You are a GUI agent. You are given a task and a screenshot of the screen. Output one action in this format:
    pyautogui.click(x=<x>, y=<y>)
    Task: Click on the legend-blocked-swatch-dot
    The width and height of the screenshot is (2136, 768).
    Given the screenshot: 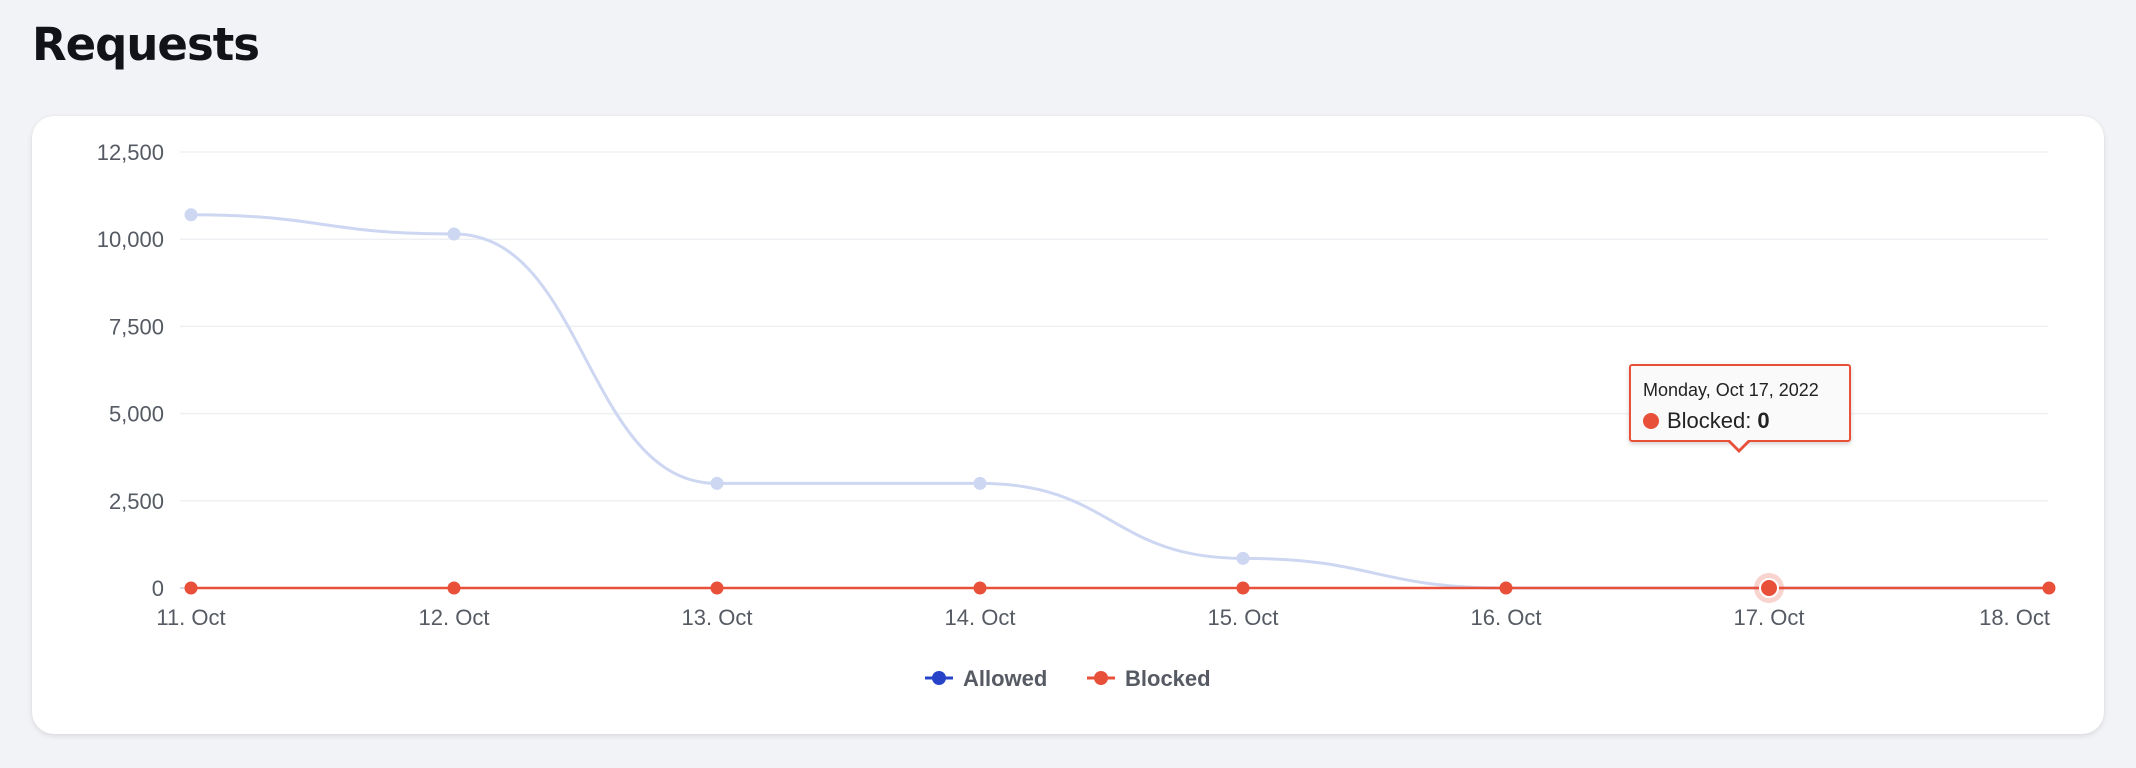 What is the action you would take?
    pyautogui.click(x=1101, y=678)
    